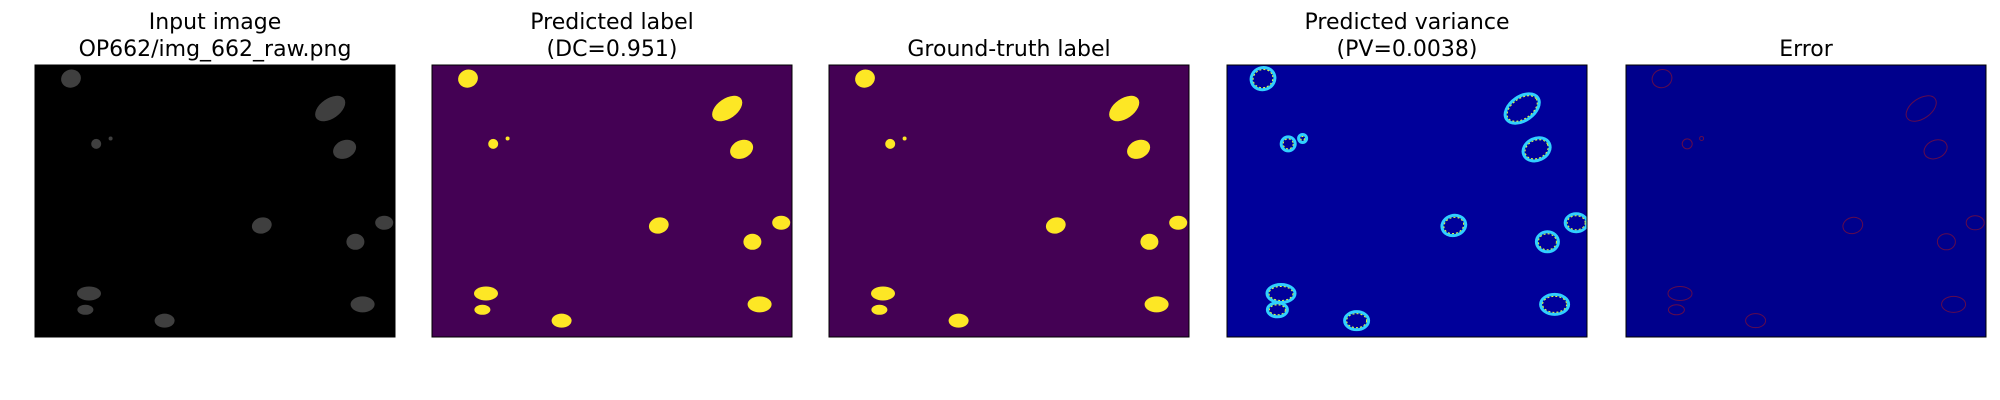  I want to click on panel-title: (DC=0.951), so click(612, 49).